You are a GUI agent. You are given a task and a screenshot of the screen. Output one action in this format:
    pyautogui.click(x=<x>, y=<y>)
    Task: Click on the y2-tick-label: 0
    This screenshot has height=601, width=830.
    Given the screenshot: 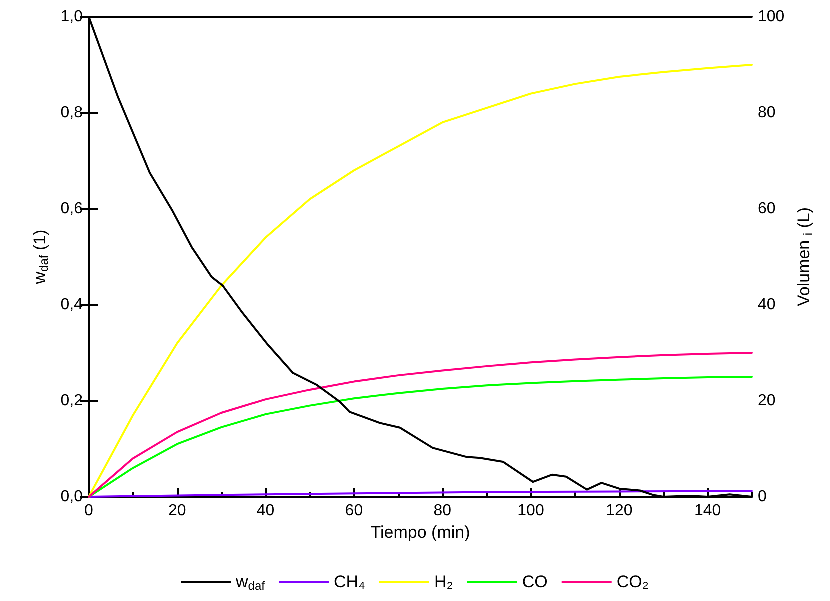 What is the action you would take?
    pyautogui.click(x=762, y=497)
    